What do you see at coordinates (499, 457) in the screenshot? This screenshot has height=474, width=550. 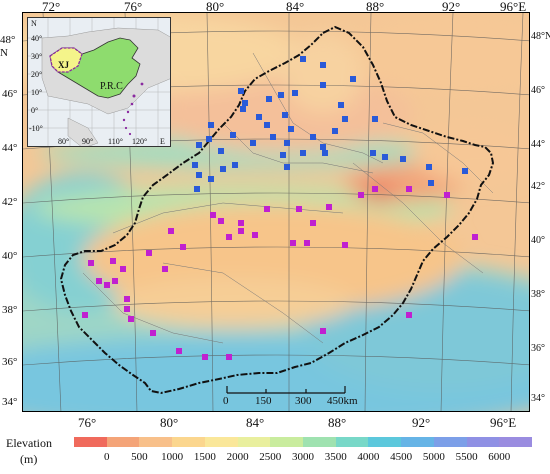 I see `legend-value-label: 6000` at bounding box center [499, 457].